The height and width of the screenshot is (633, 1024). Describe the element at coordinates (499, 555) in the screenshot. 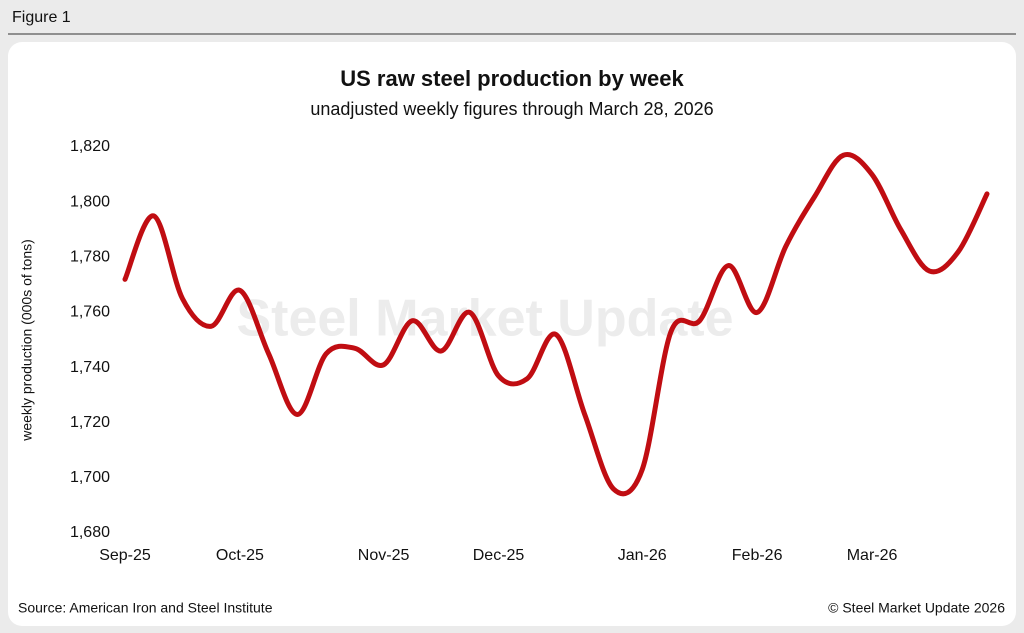

I see `x-tick-label: Dec-25` at that location.